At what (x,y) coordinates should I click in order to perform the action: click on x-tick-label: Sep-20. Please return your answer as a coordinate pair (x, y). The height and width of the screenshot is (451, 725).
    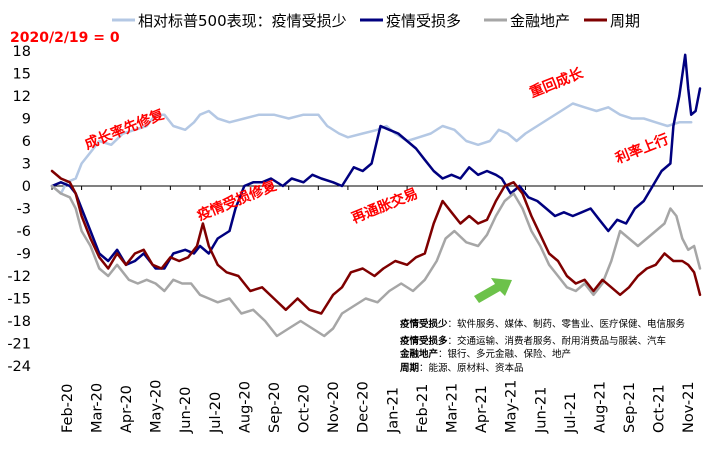
    Looking at the image, I should click on (275, 407).